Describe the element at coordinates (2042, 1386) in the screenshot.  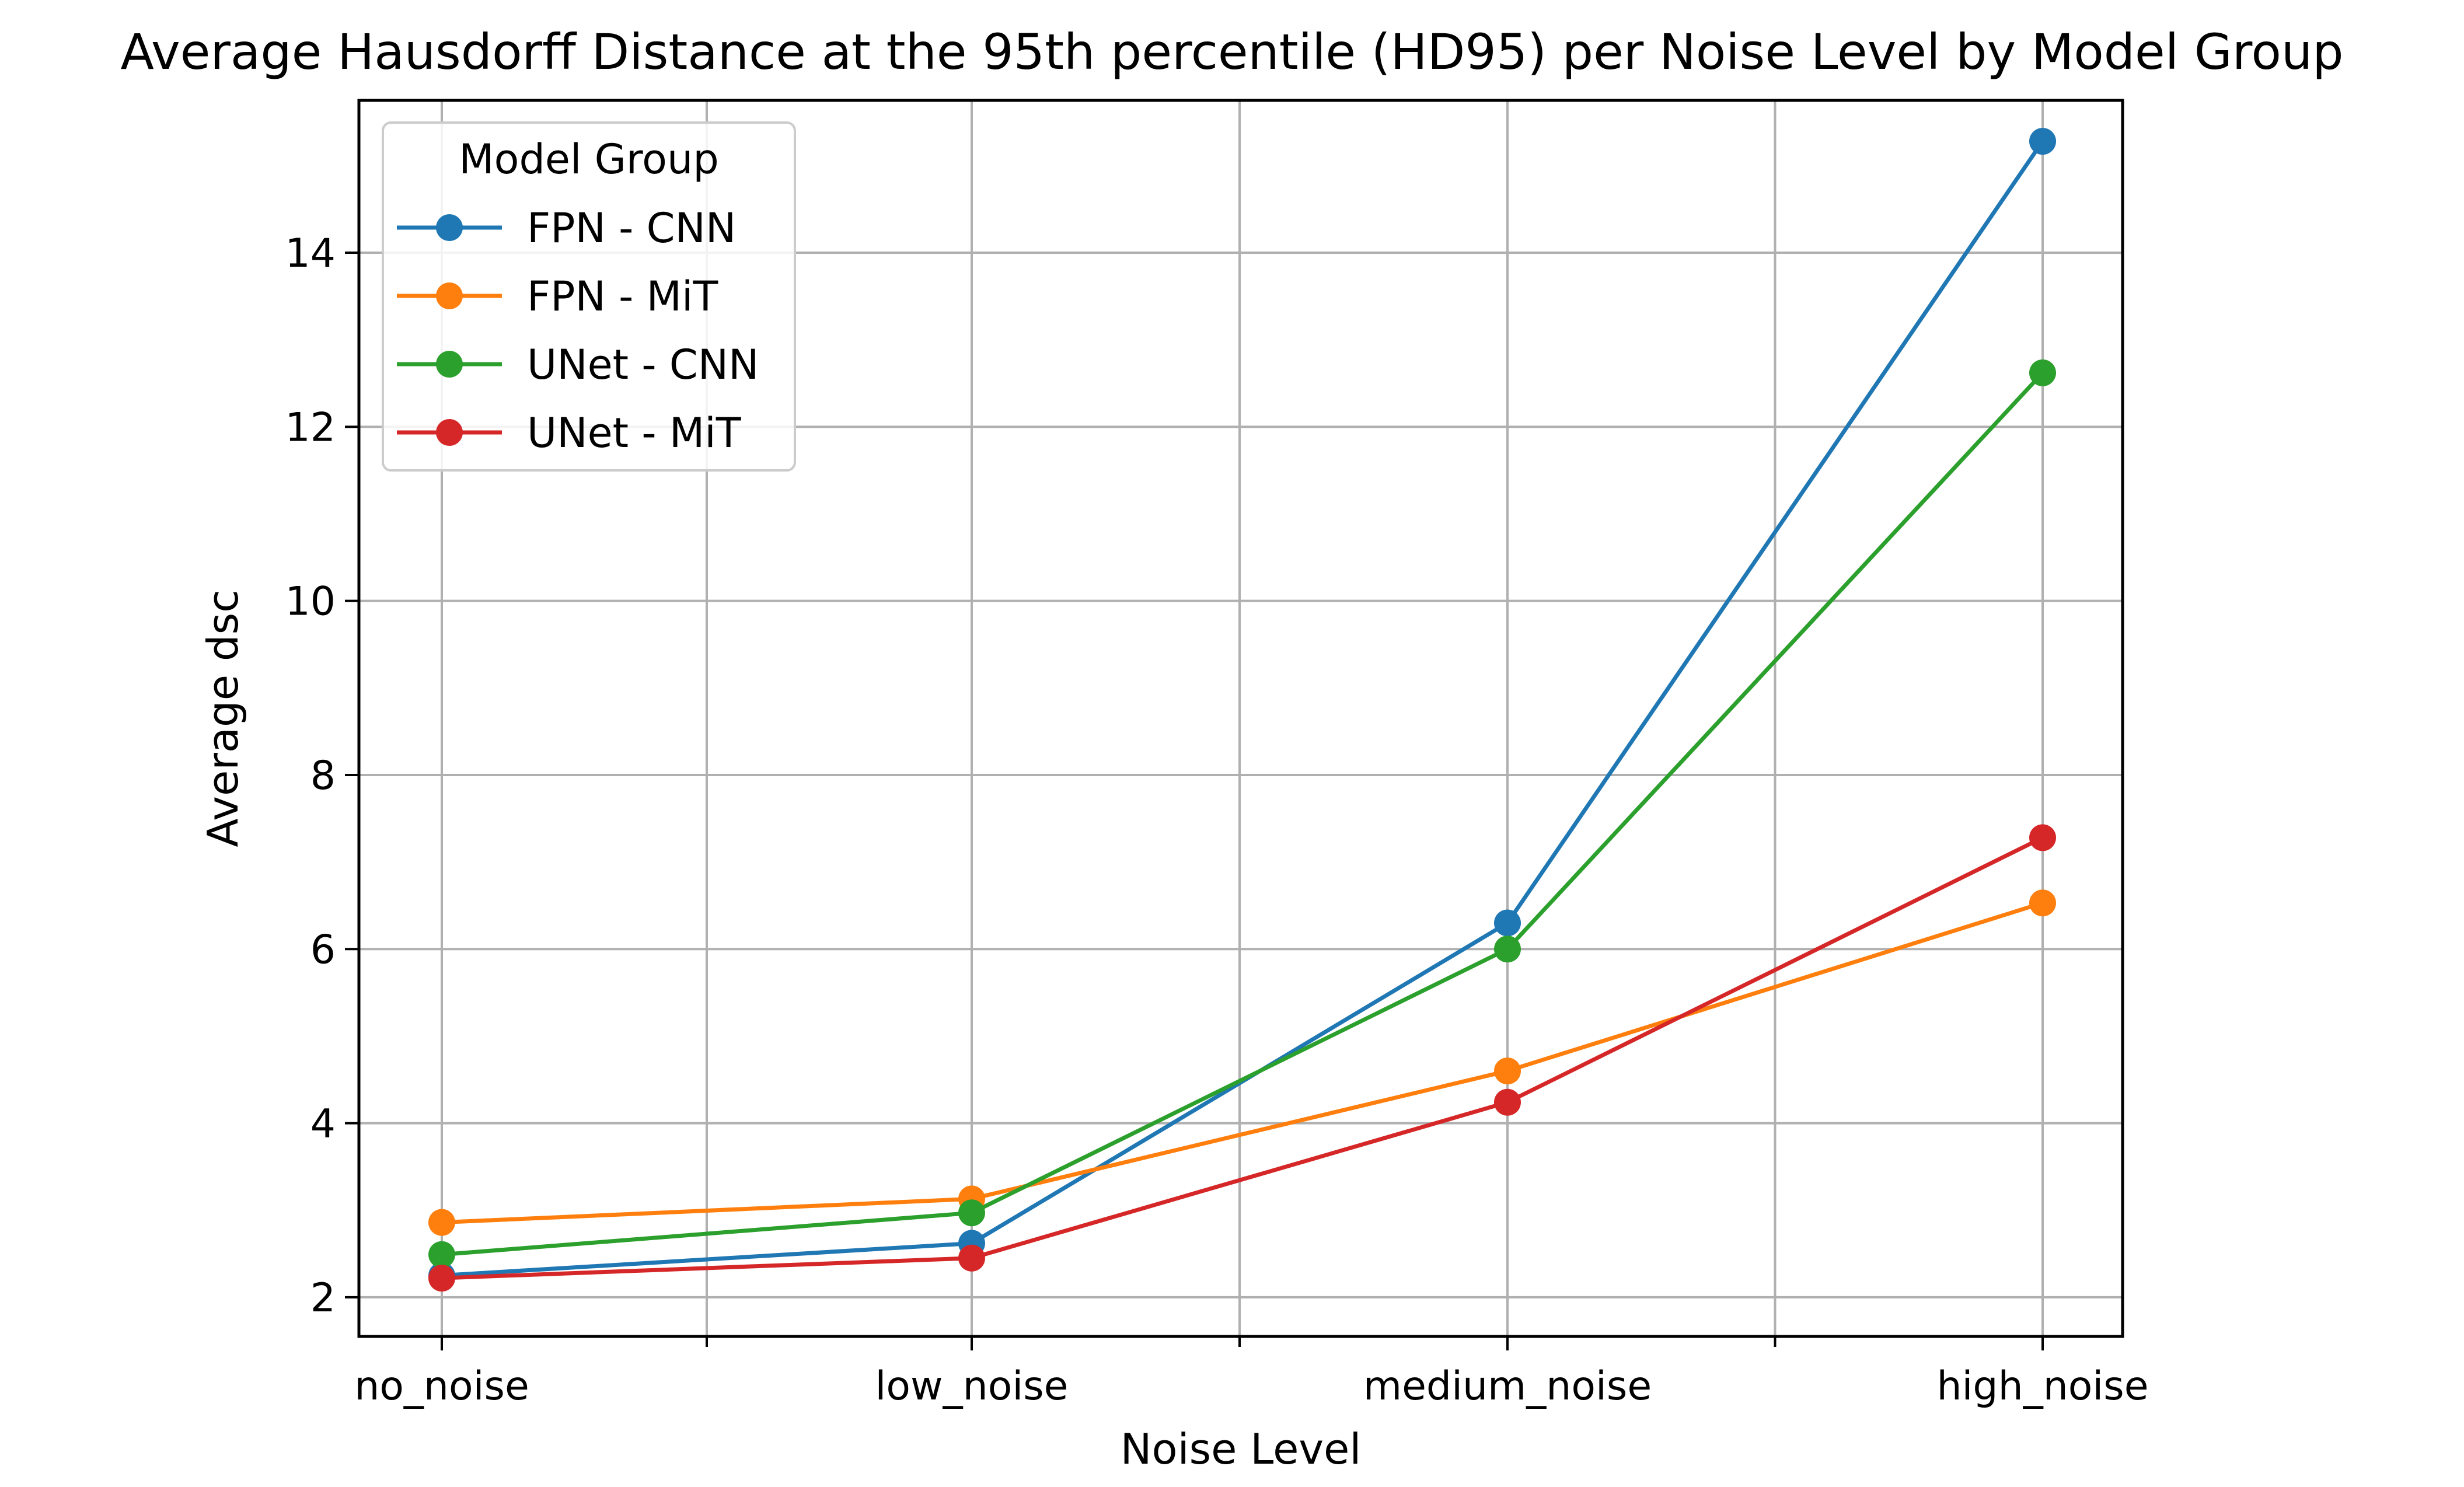
I see `x-tick-label: high_noise` at that location.